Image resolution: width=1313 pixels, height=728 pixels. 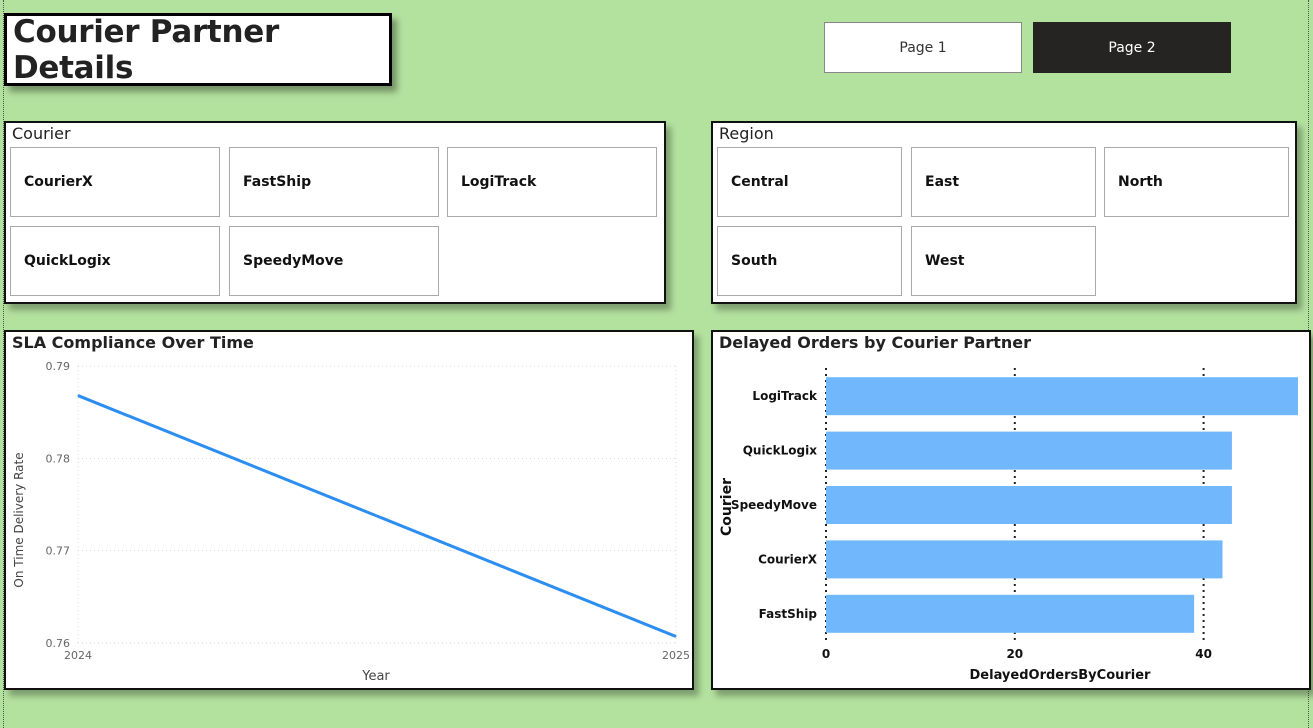 What do you see at coordinates (727, 507) in the screenshot?
I see `bar-y-axis-label: Courier` at bounding box center [727, 507].